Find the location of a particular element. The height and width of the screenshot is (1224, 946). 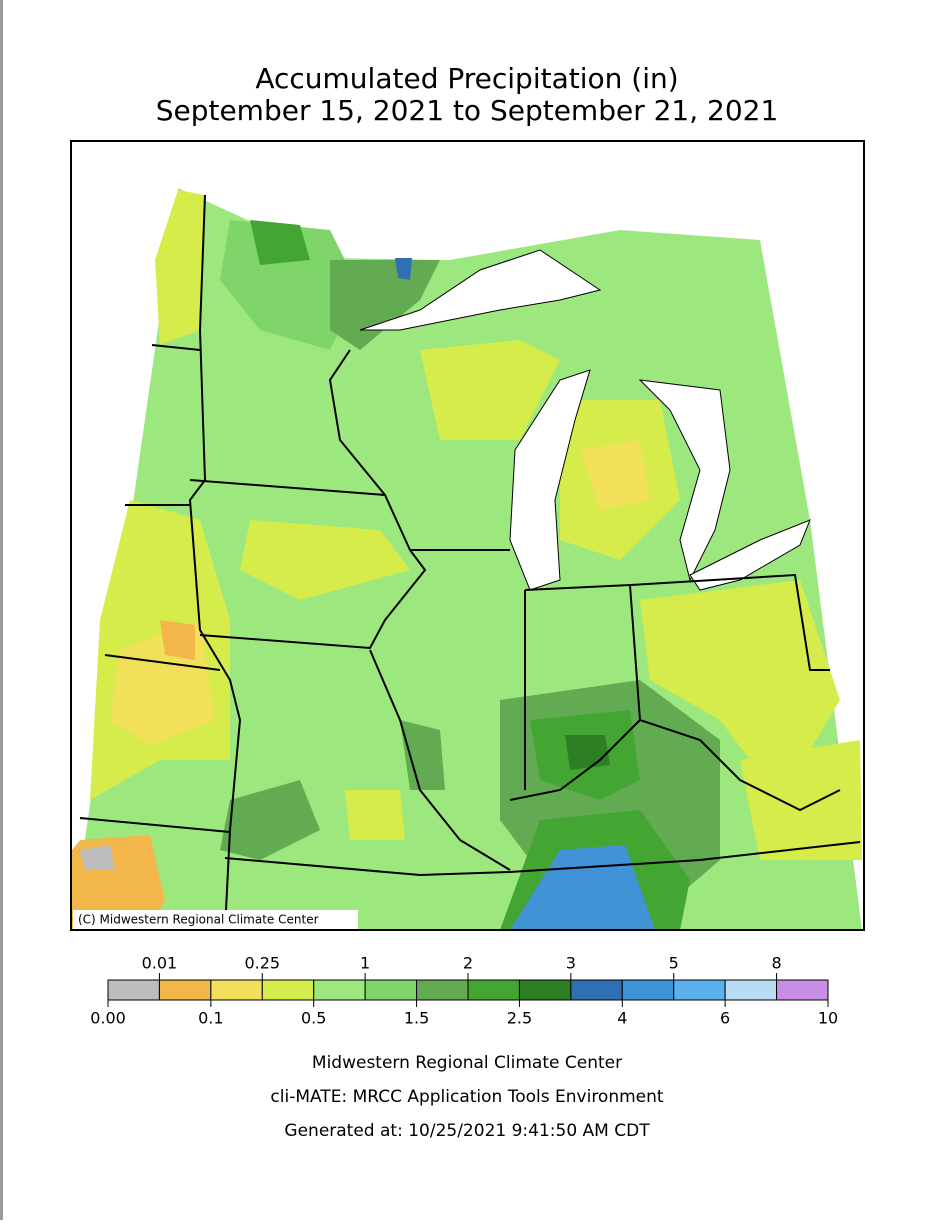

legend-label: 4 is located at coordinates (622, 1018).